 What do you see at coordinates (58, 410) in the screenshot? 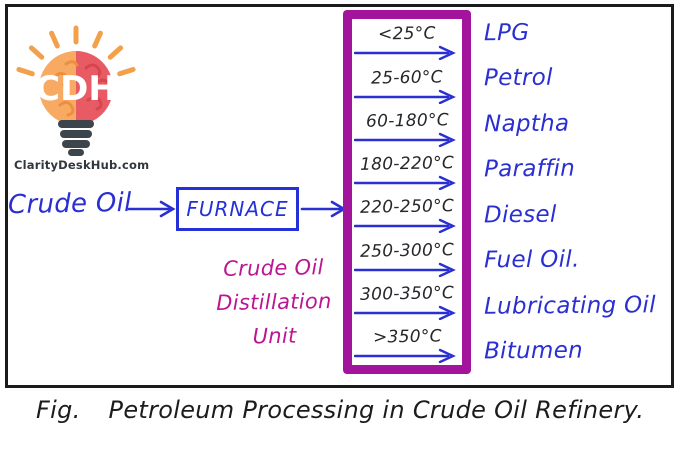
I see `caption-prefix: Fig.` at bounding box center [58, 410].